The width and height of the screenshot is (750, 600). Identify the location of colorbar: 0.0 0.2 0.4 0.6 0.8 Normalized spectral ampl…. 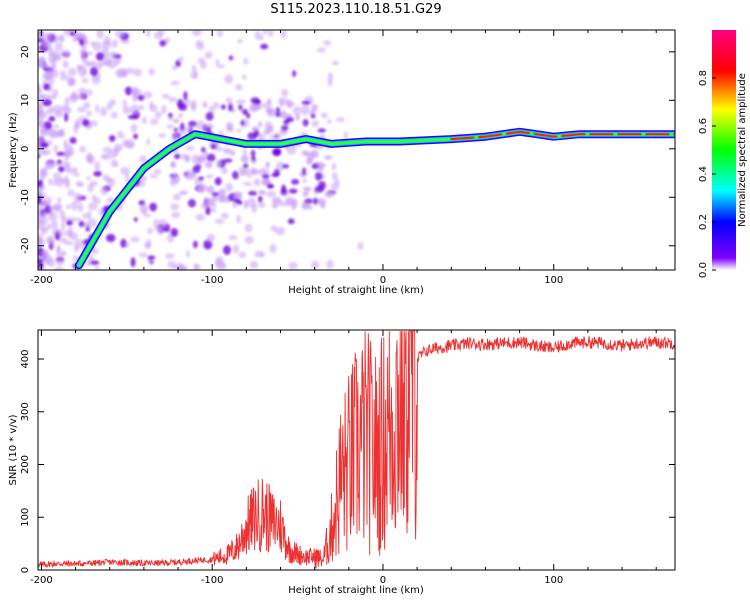
(723, 154).